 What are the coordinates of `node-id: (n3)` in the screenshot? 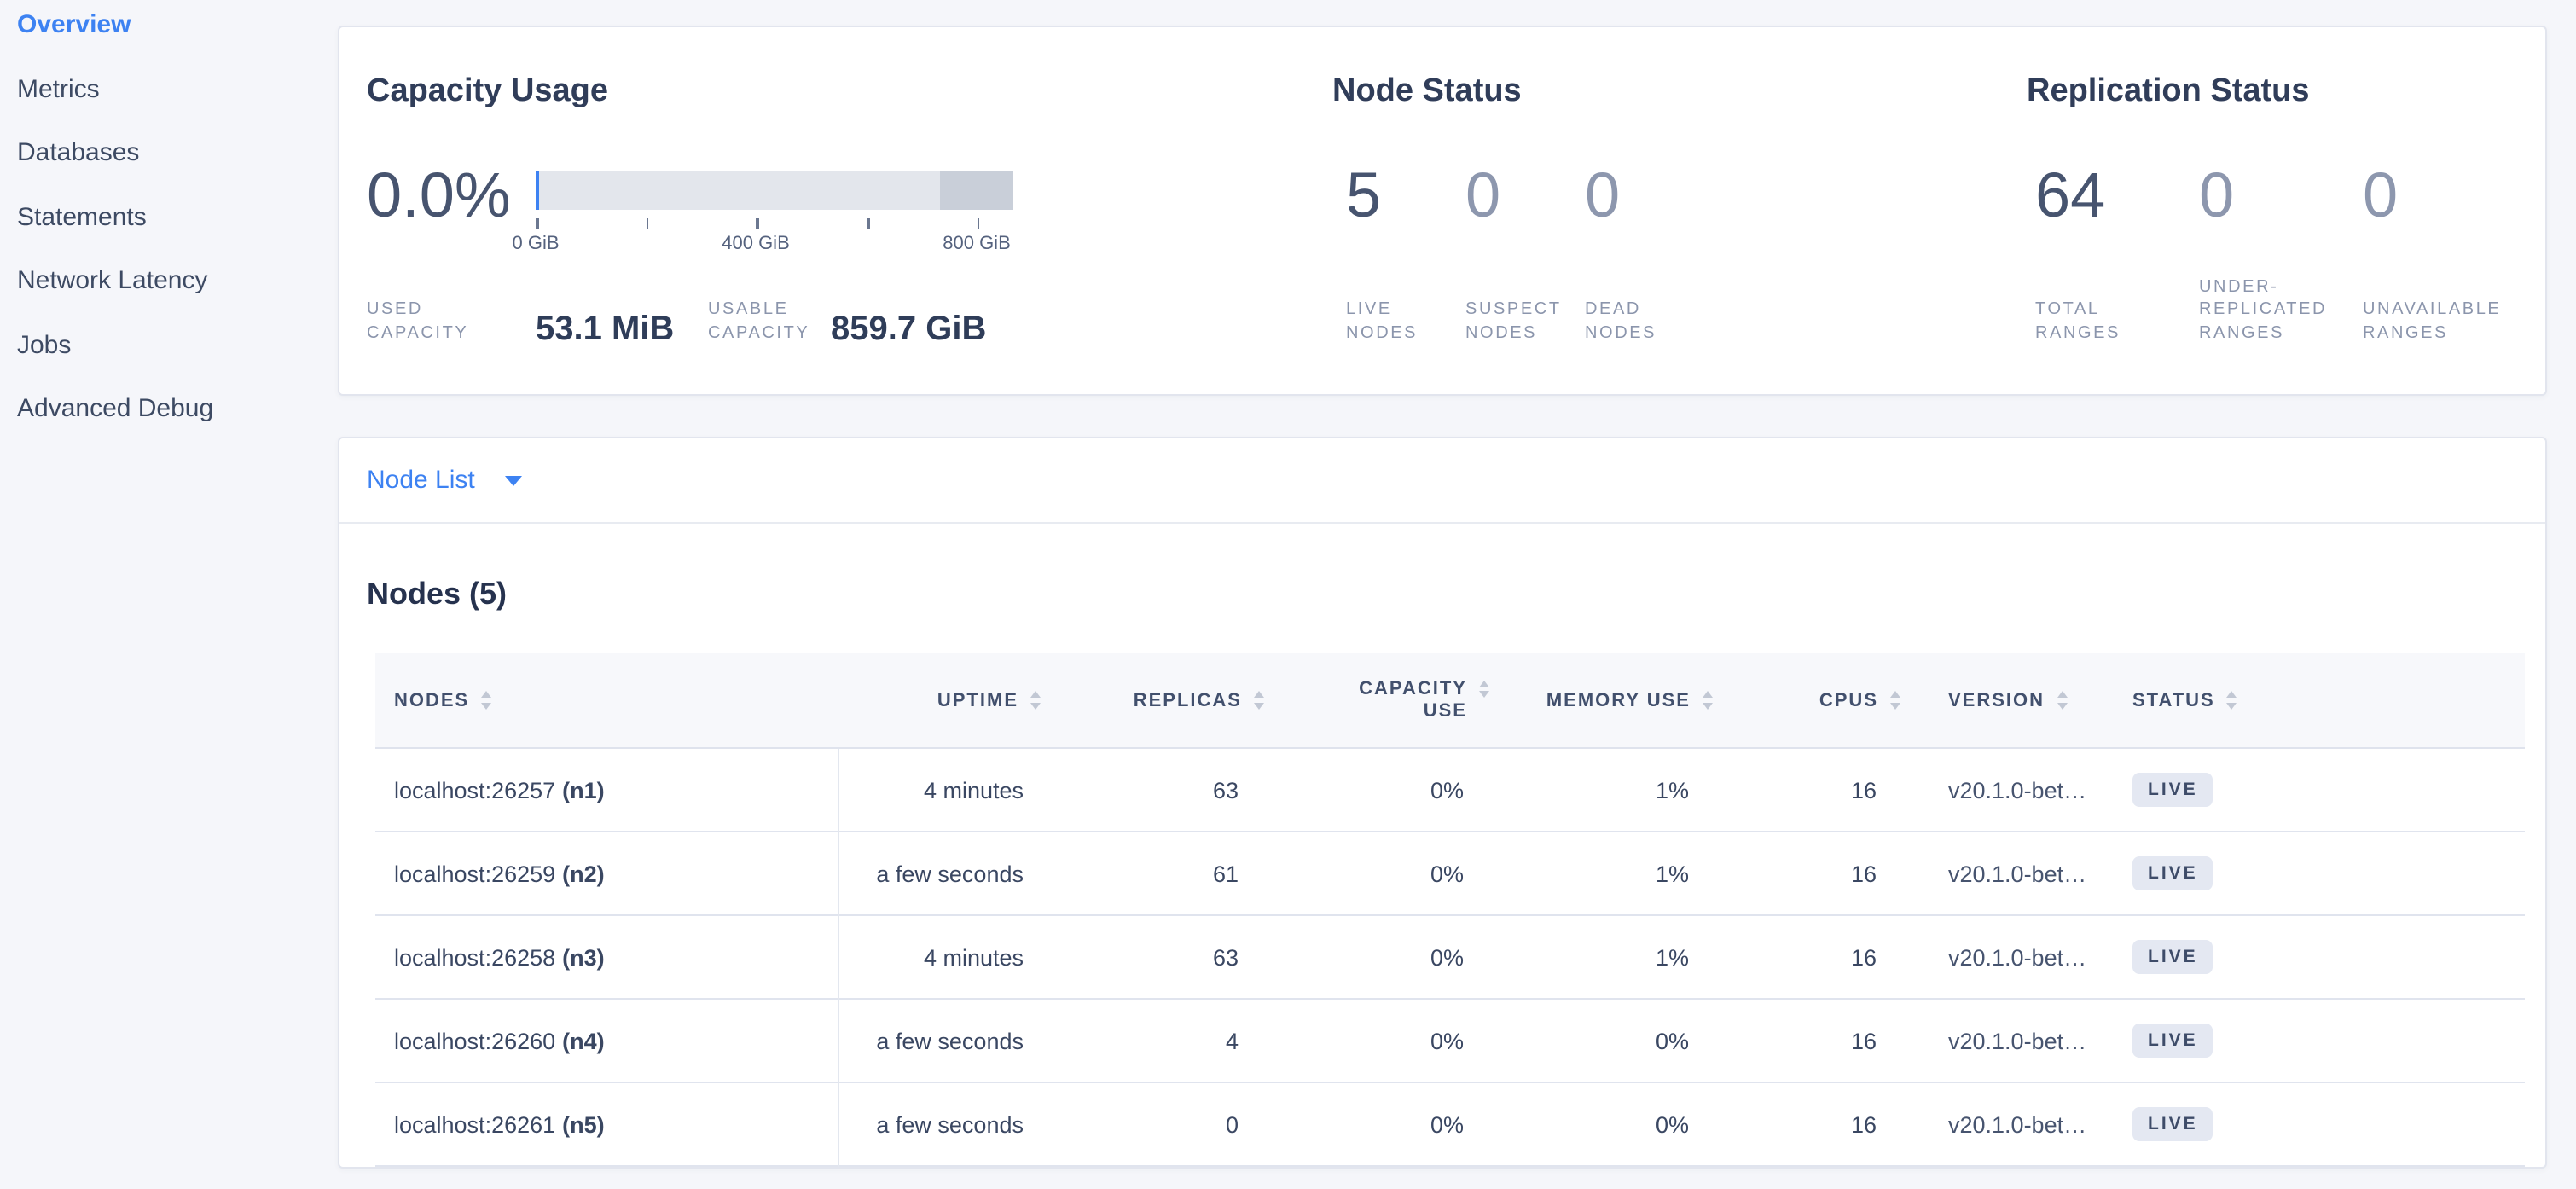 It's located at (583, 957).